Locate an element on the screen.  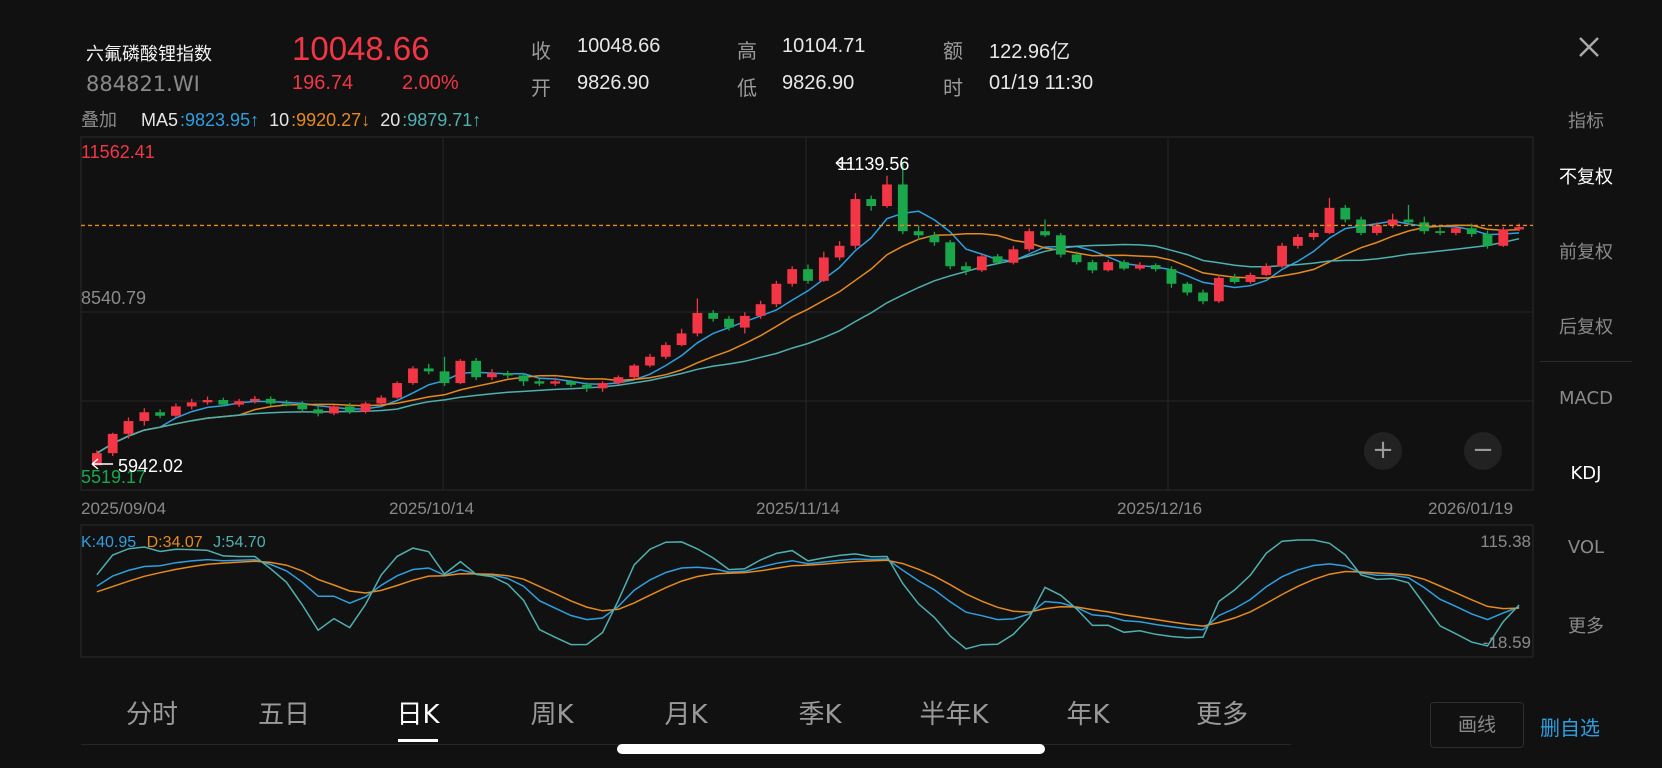
quote-low-label: 低 is located at coordinates (747, 88).